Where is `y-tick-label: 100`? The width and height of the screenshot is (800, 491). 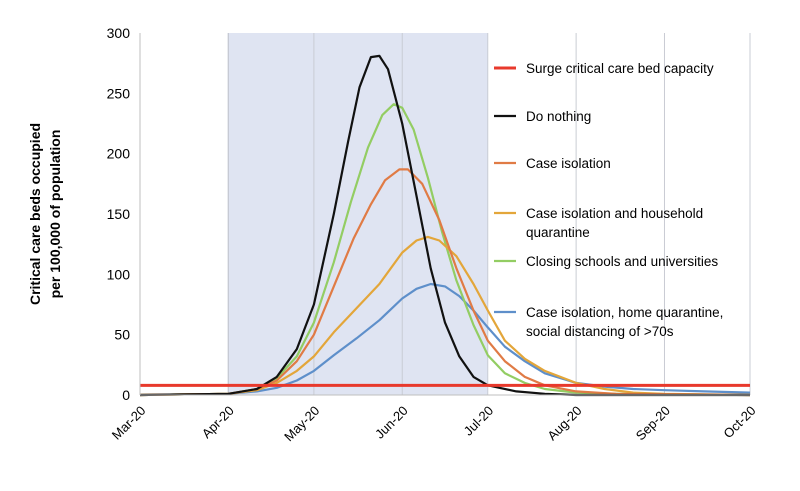 y-tick-label: 100 is located at coordinates (119, 274).